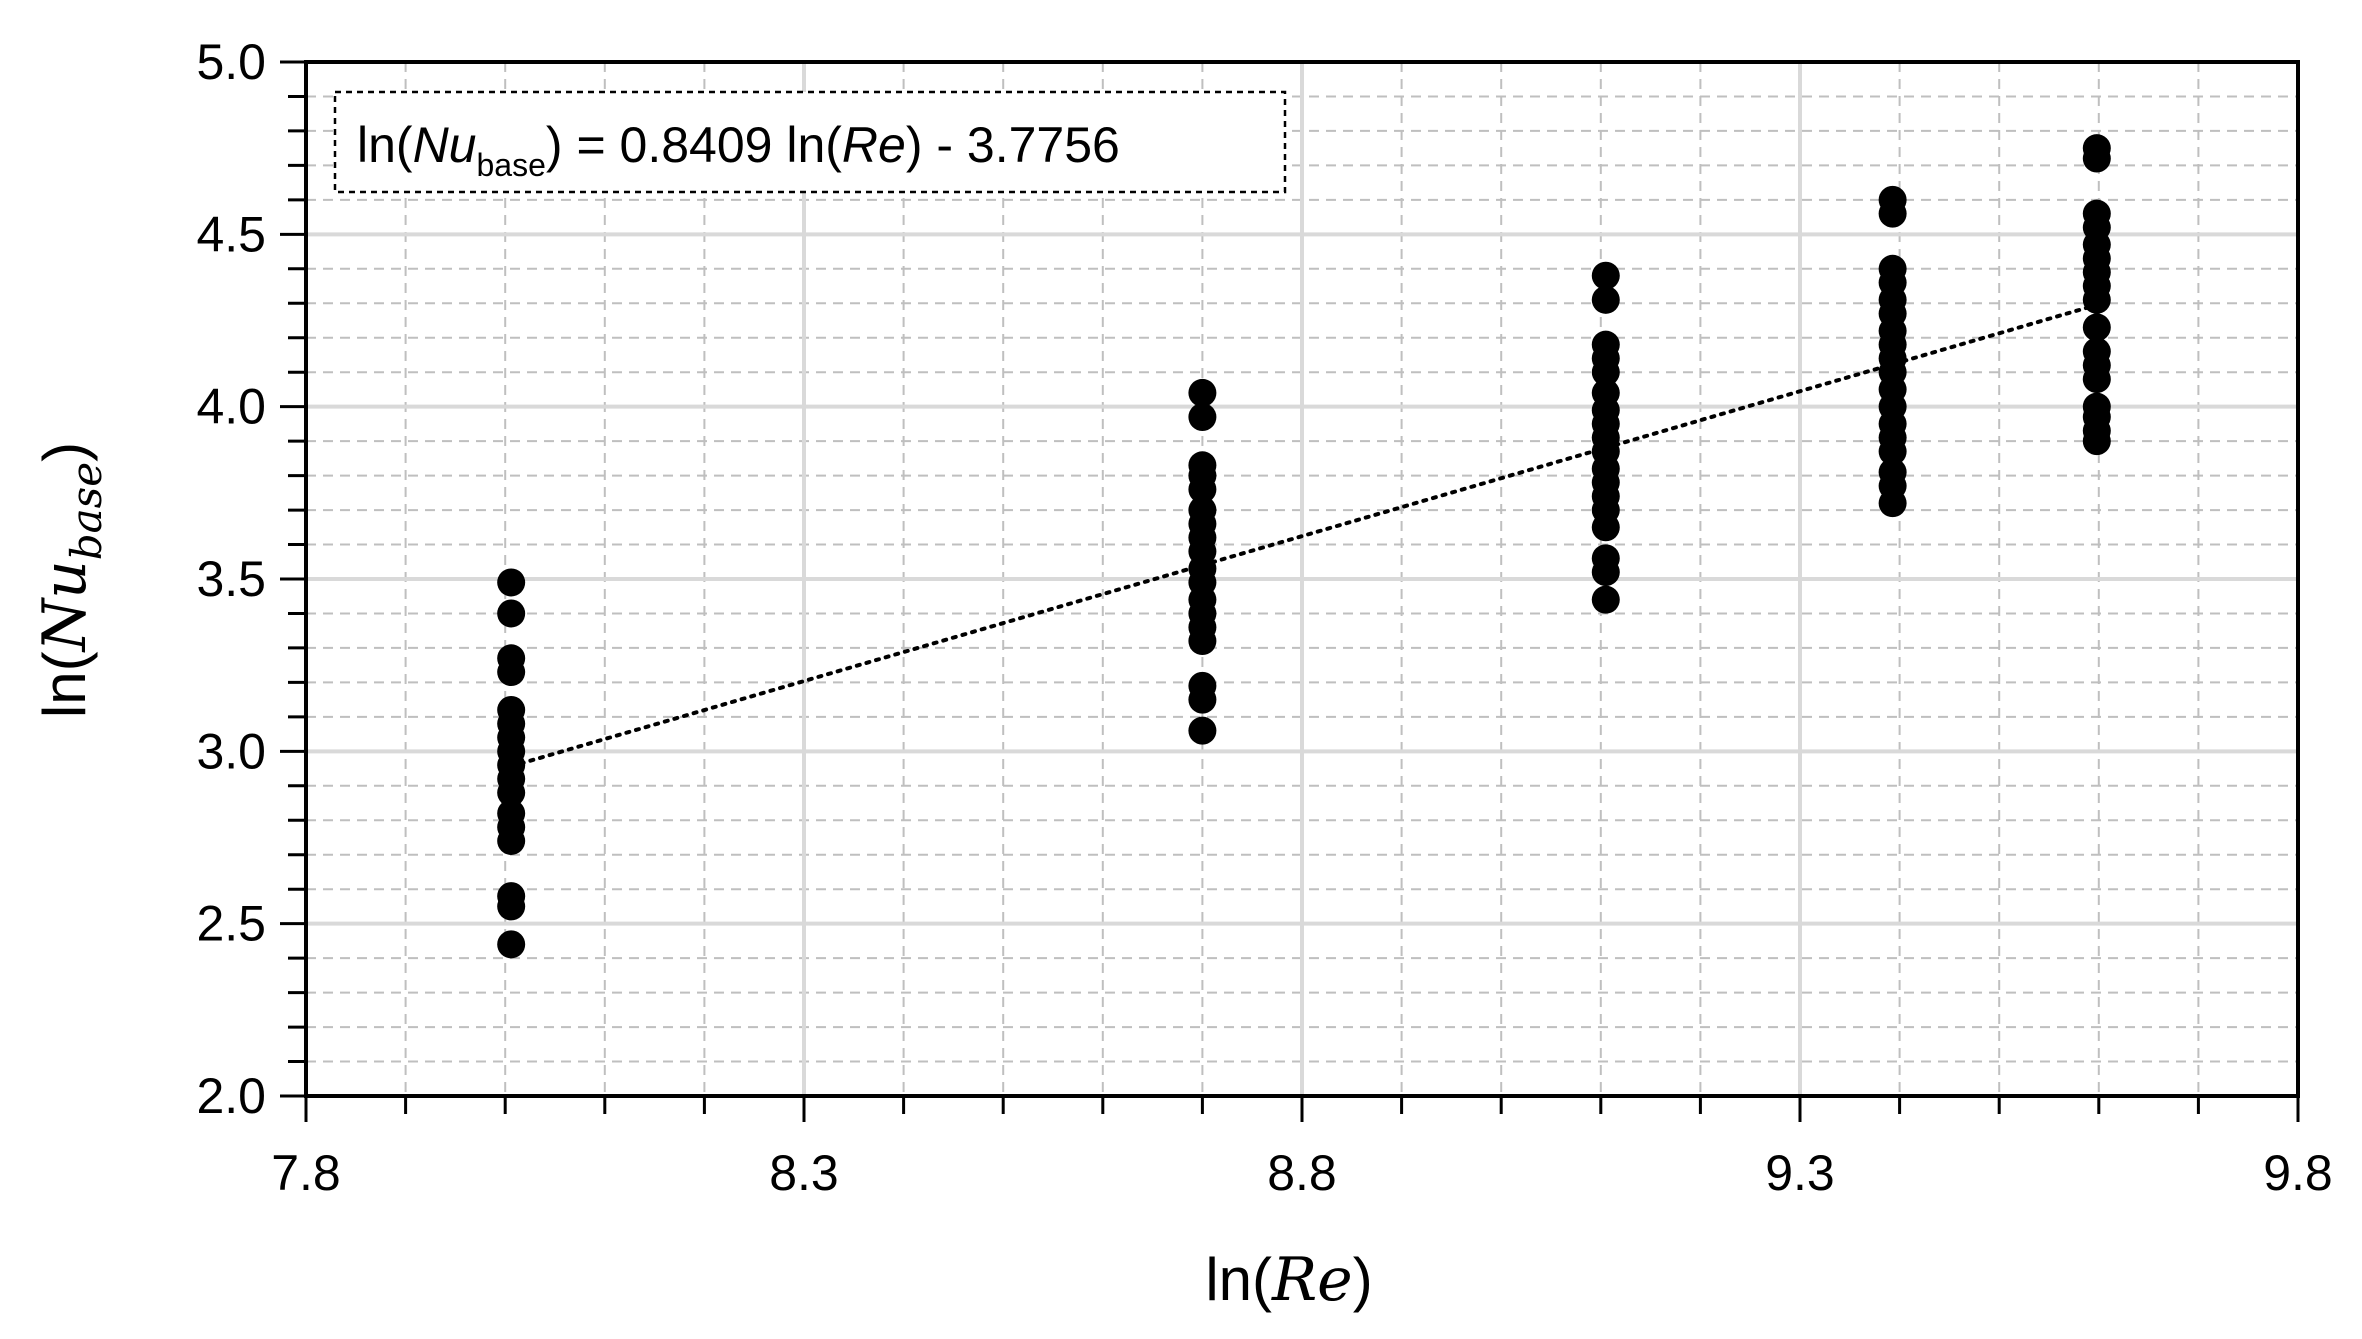 The width and height of the screenshot is (2362, 1339). I want to click on x-axis-title-prefix: ln(, so click(1238, 1279).